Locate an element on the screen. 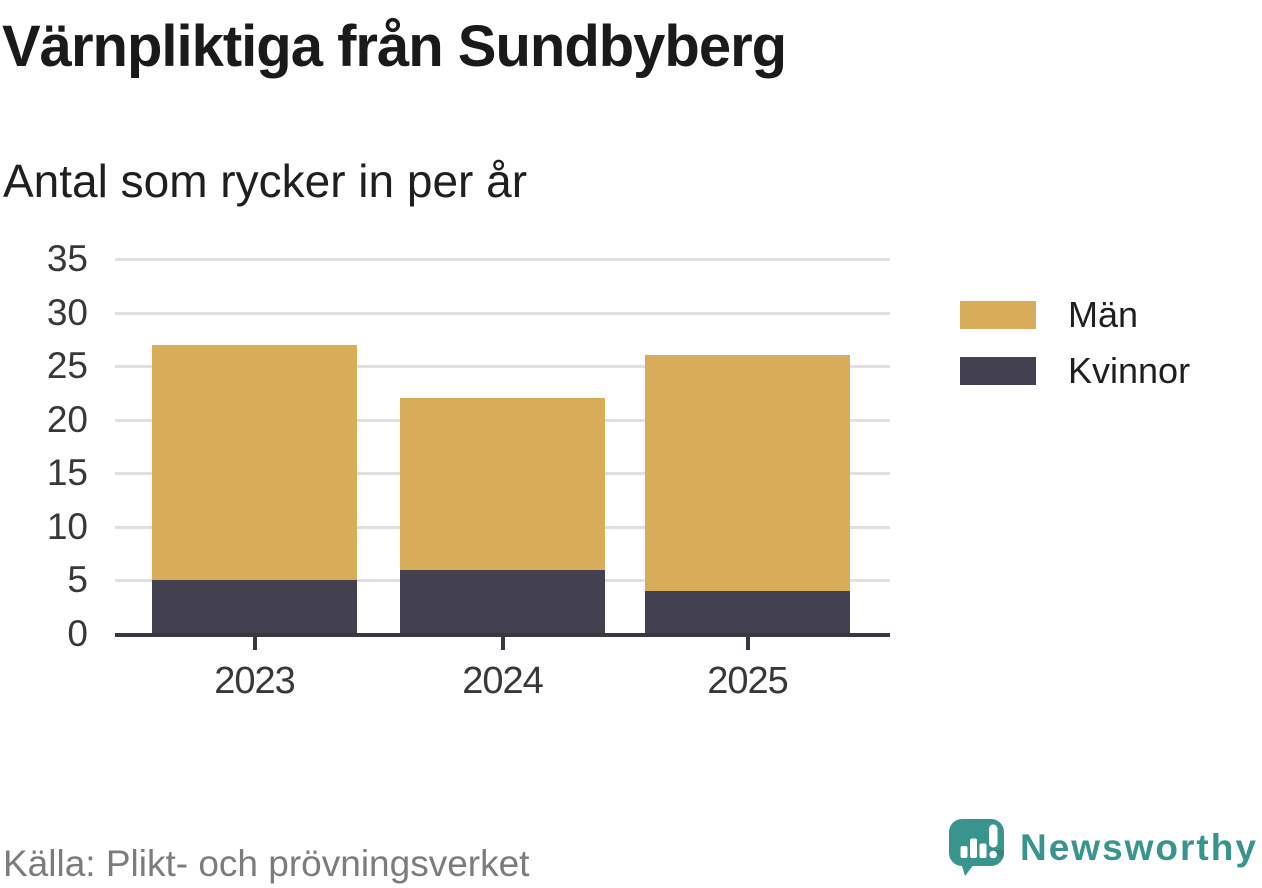  bar-segment-2023-Män is located at coordinates (254, 462).